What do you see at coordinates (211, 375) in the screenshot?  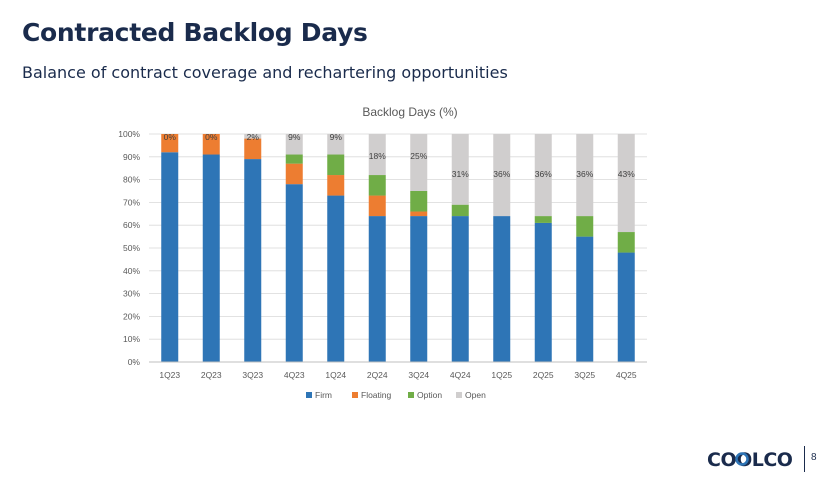 I see `x-tick-label: 2Q23` at bounding box center [211, 375].